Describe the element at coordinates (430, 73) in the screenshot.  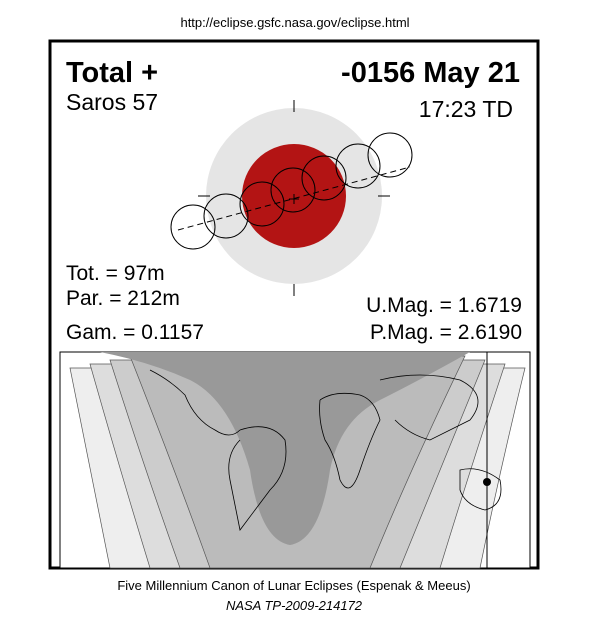
I see `eclipse-date: -0156 May 21` at that location.